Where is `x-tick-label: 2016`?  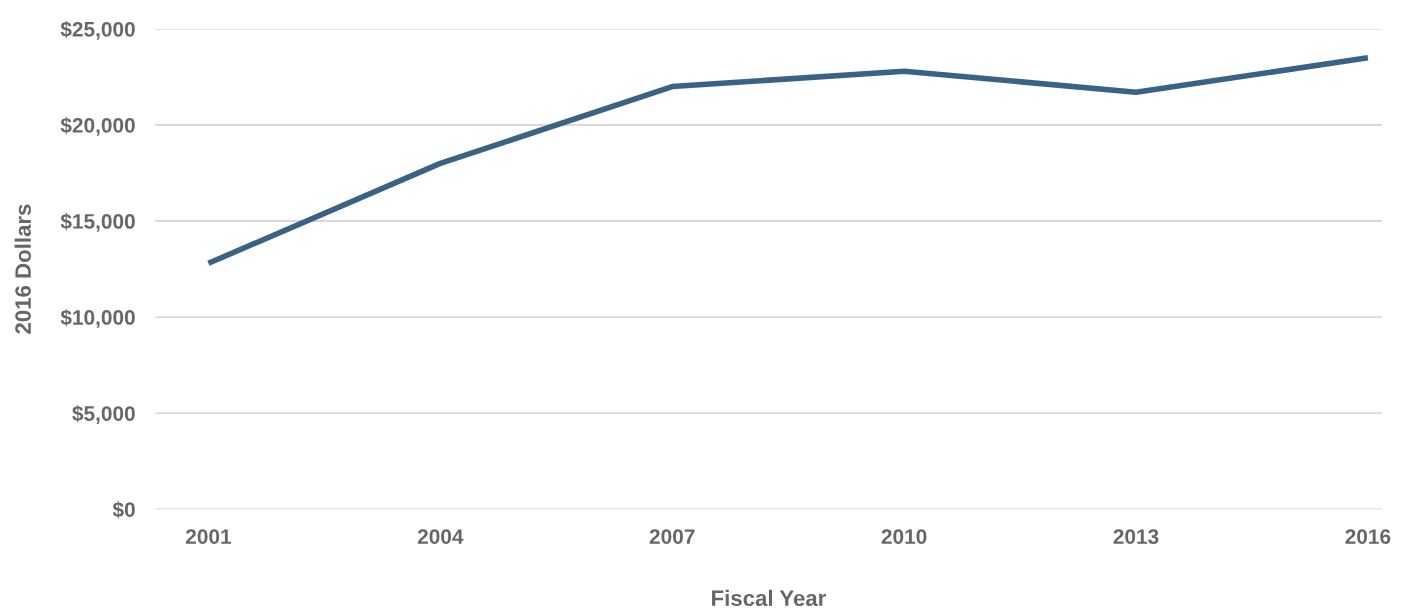 x-tick-label: 2016 is located at coordinates (1368, 536).